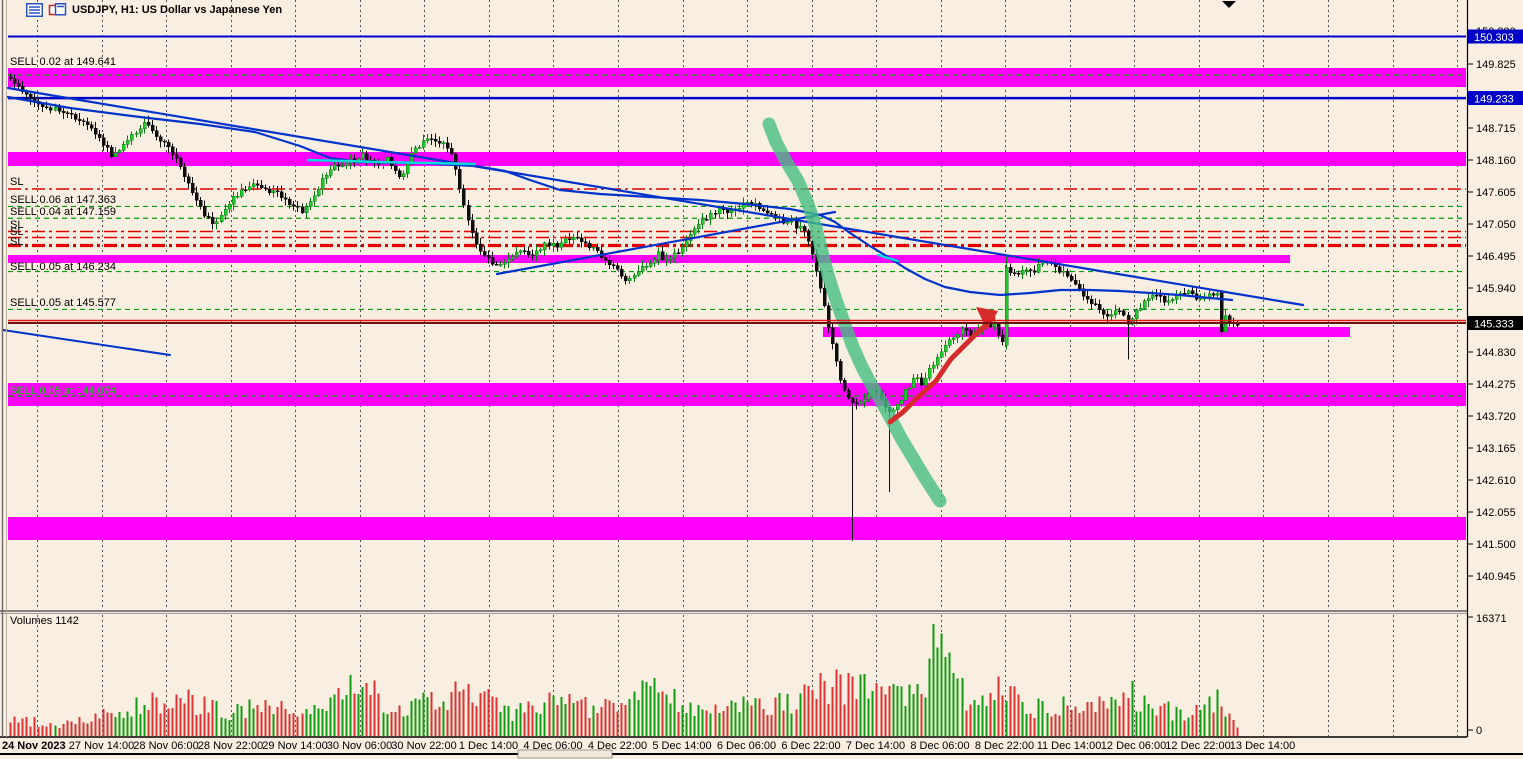 This screenshot has width=1523, height=759. What do you see at coordinates (1229, 4) in the screenshot?
I see `autoscroll-marker` at bounding box center [1229, 4].